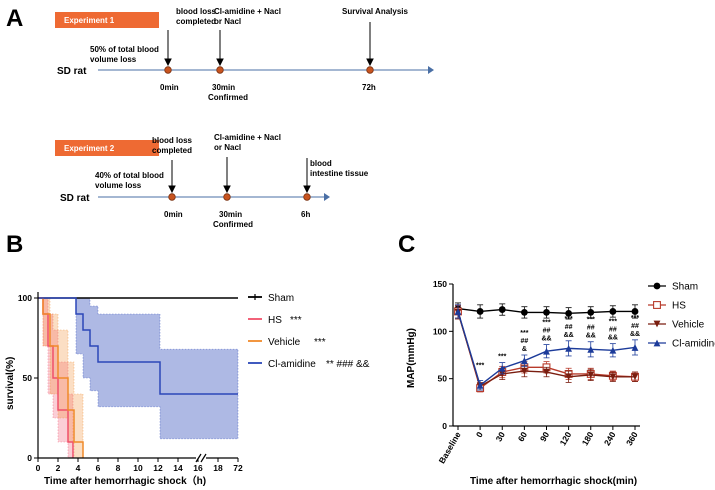 This screenshot has width=715, height=490. I want to click on survival-x-tick-label: 10, so click(138, 468).